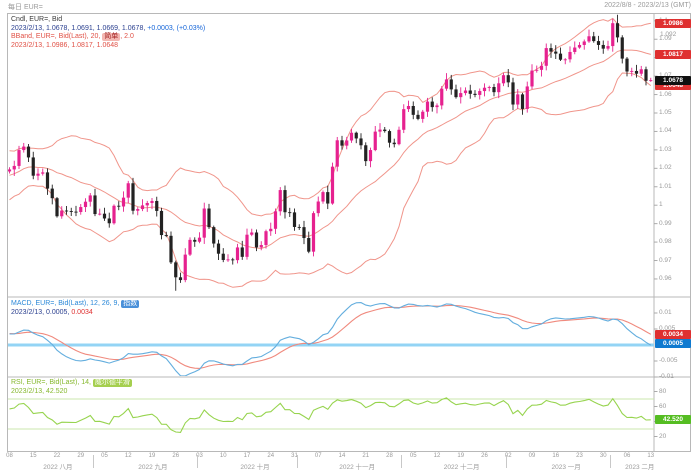  Describe the element at coordinates (82, 312) in the screenshot. I see `macd-signal-value: 0.0034` at that location.